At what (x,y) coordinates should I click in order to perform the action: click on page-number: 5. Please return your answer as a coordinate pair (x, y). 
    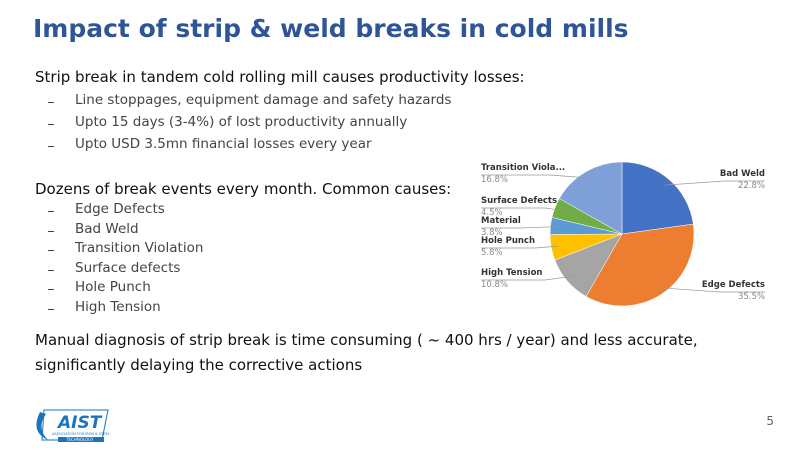
    Looking at the image, I should click on (770, 421).